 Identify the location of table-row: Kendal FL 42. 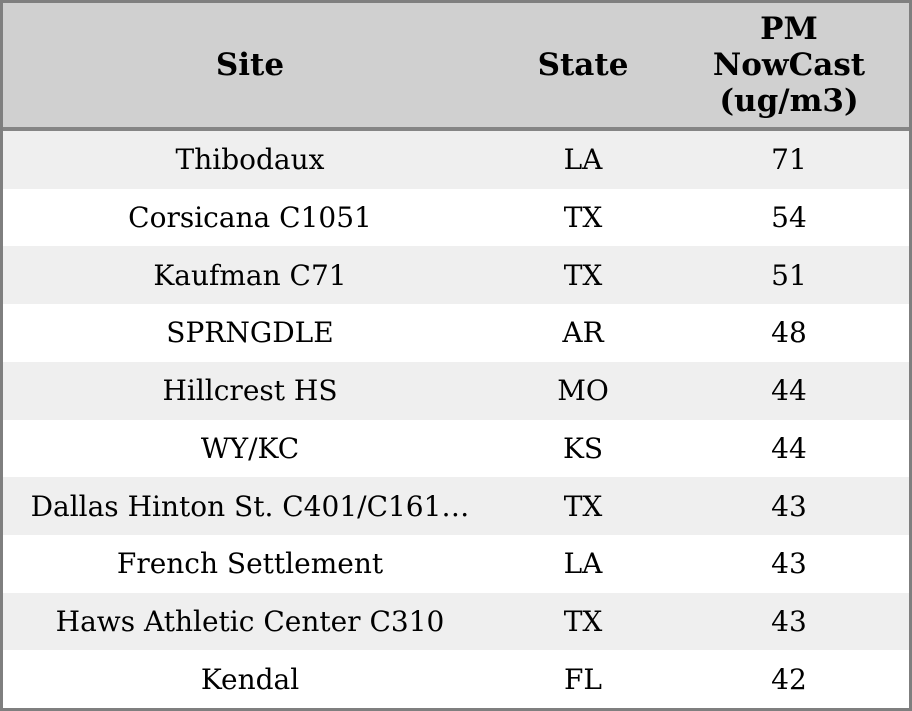
(456, 679).